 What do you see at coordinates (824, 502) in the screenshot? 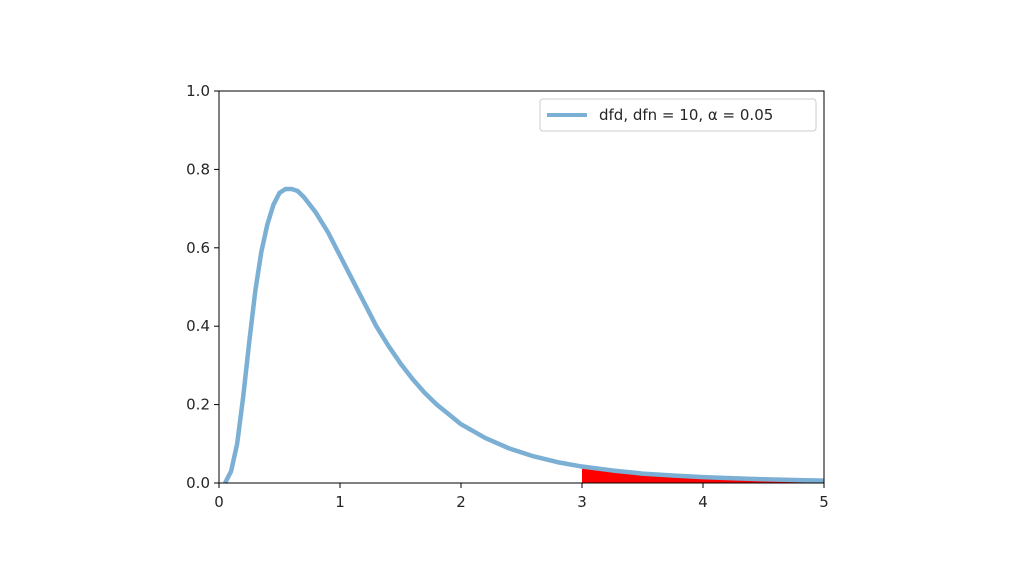
I see `x-tick-label: 5` at bounding box center [824, 502].